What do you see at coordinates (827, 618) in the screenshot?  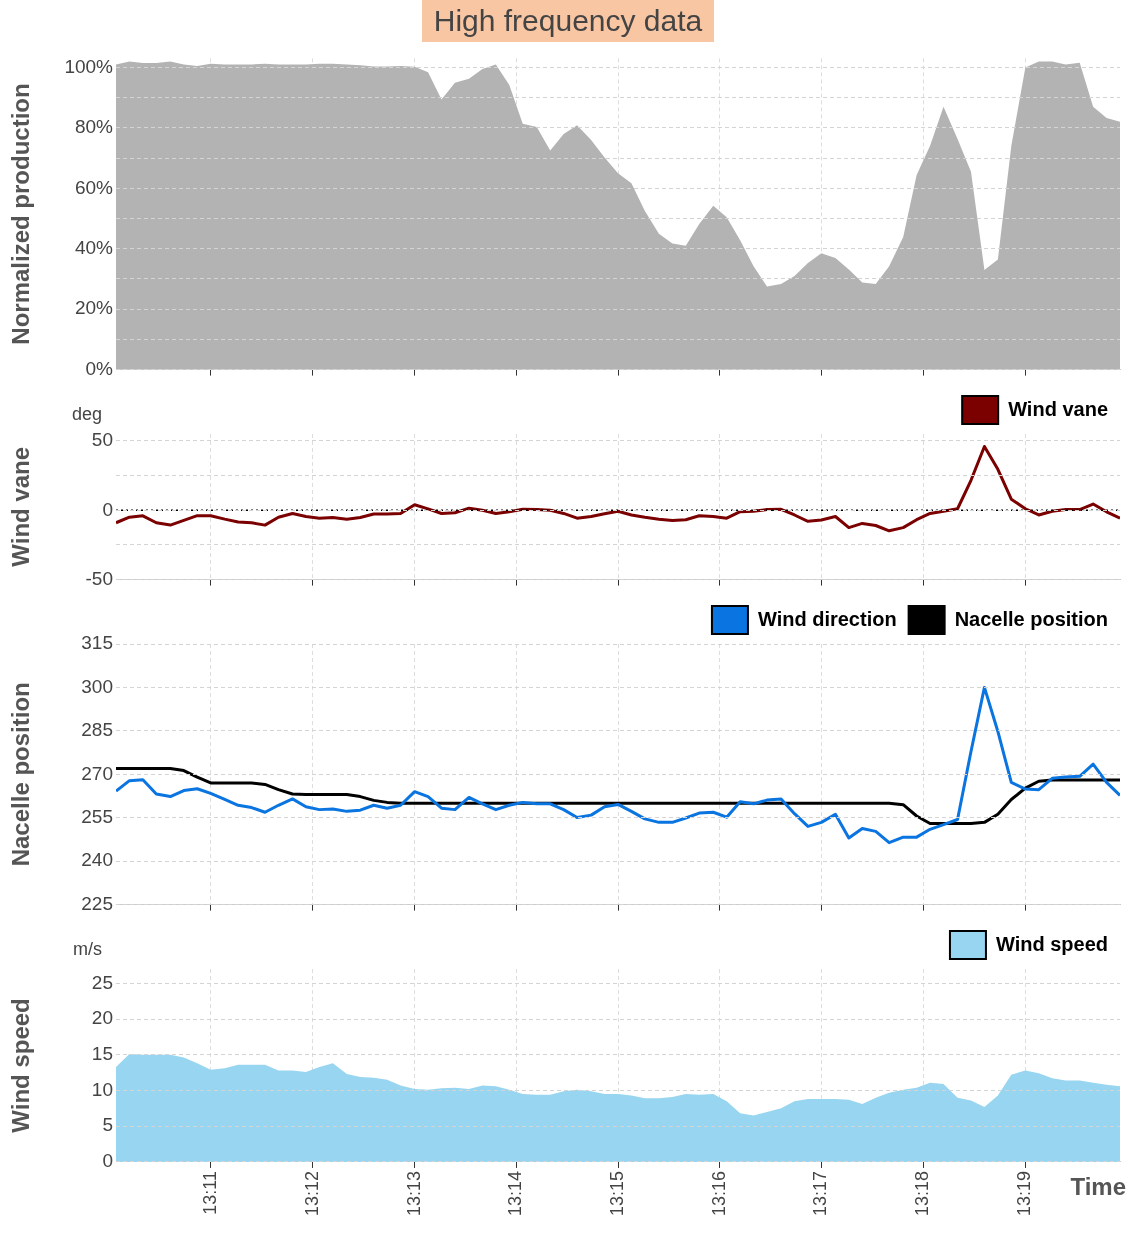 I see `legend-label: Wind direction` at bounding box center [827, 618].